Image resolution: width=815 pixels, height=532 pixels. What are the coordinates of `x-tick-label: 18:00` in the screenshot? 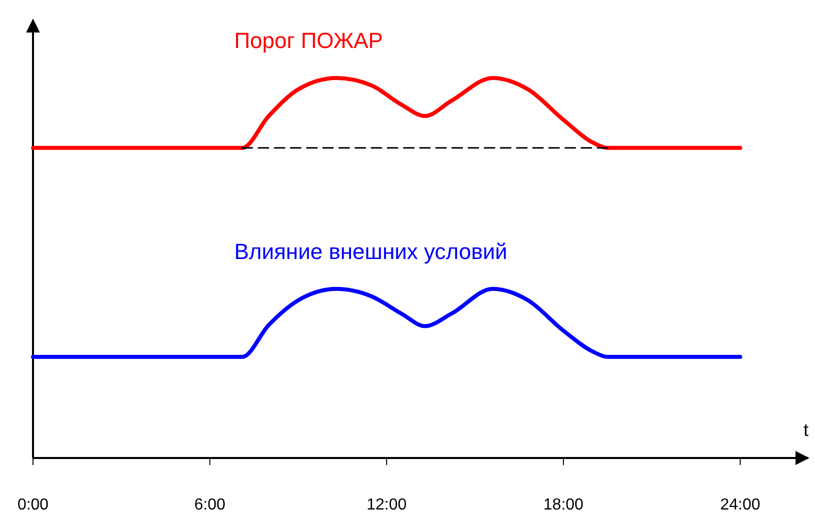 It's located at (563, 505).